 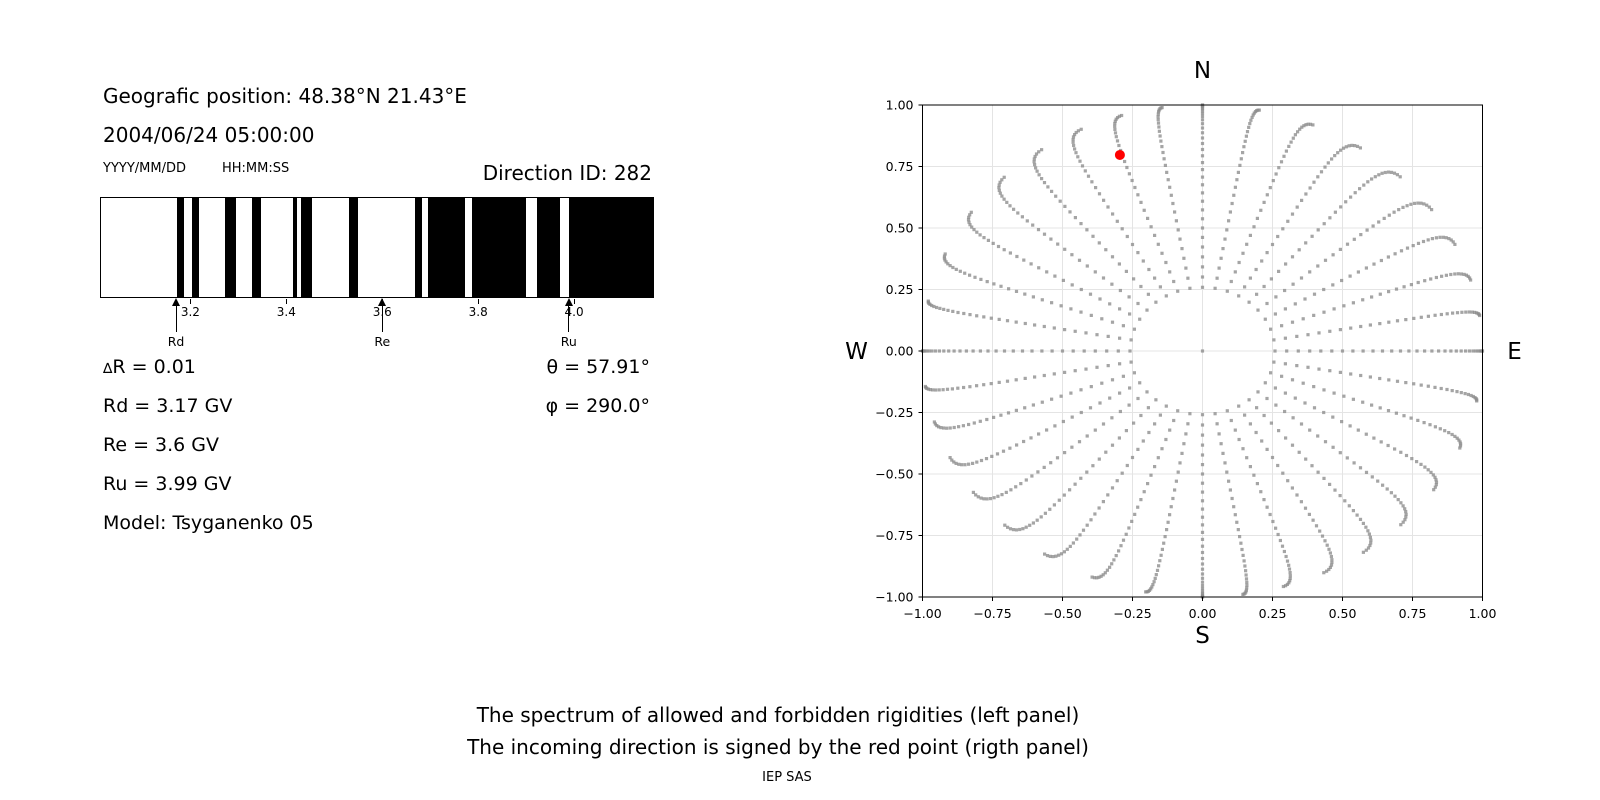 I want to click on rd-value: Rd = 3.17 GV, so click(x=168, y=406).